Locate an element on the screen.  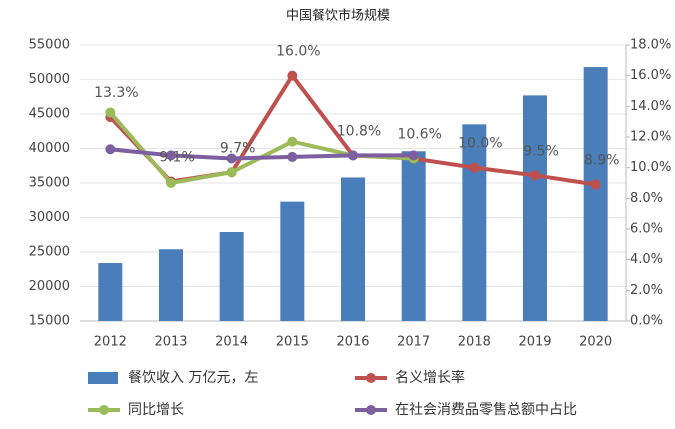
legend-label: 同比增长 is located at coordinates (156, 410).